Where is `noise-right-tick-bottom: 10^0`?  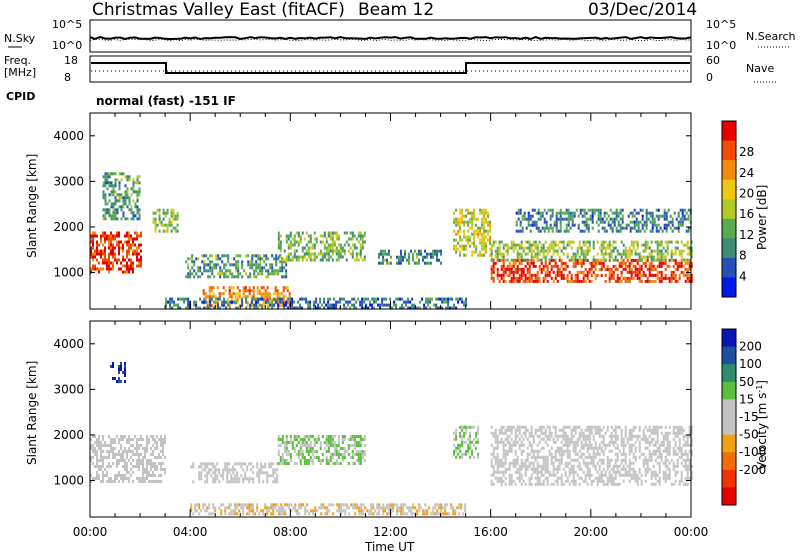
noise-right-tick-bottom: 10^0 is located at coordinates (721, 45).